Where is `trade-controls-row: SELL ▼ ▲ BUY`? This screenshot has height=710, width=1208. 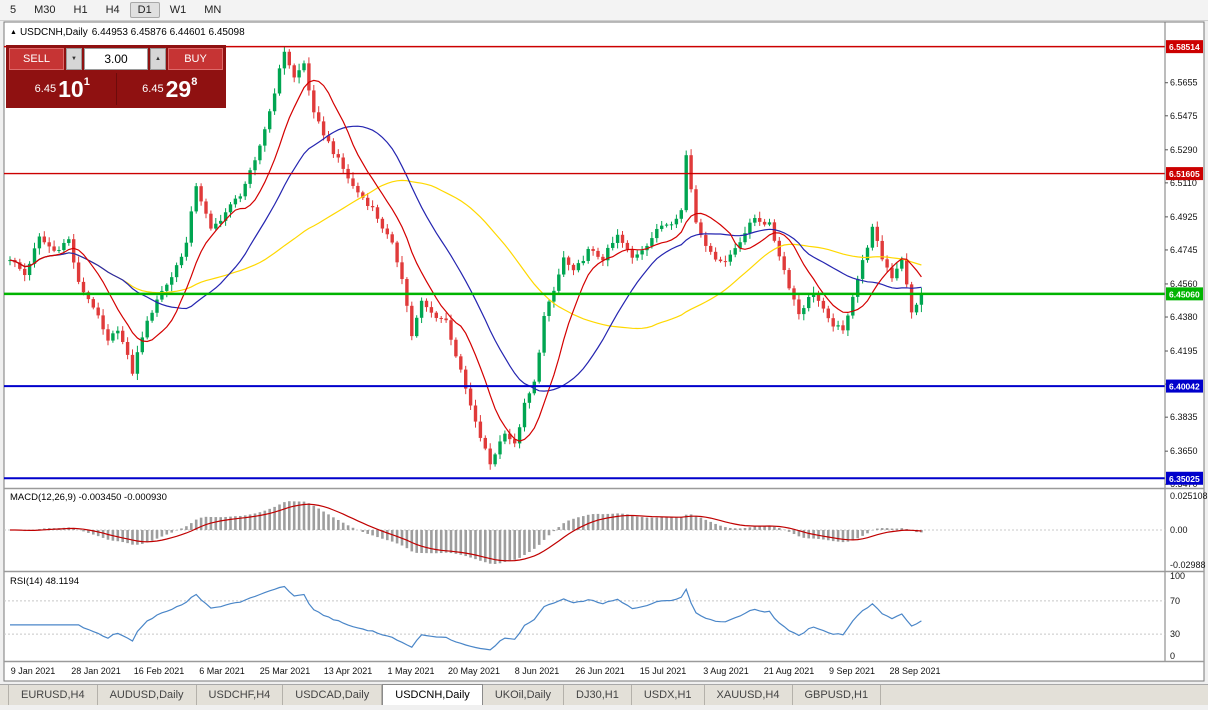
trade-controls-row: SELL ▼ ▲ BUY is located at coordinates (116, 59).